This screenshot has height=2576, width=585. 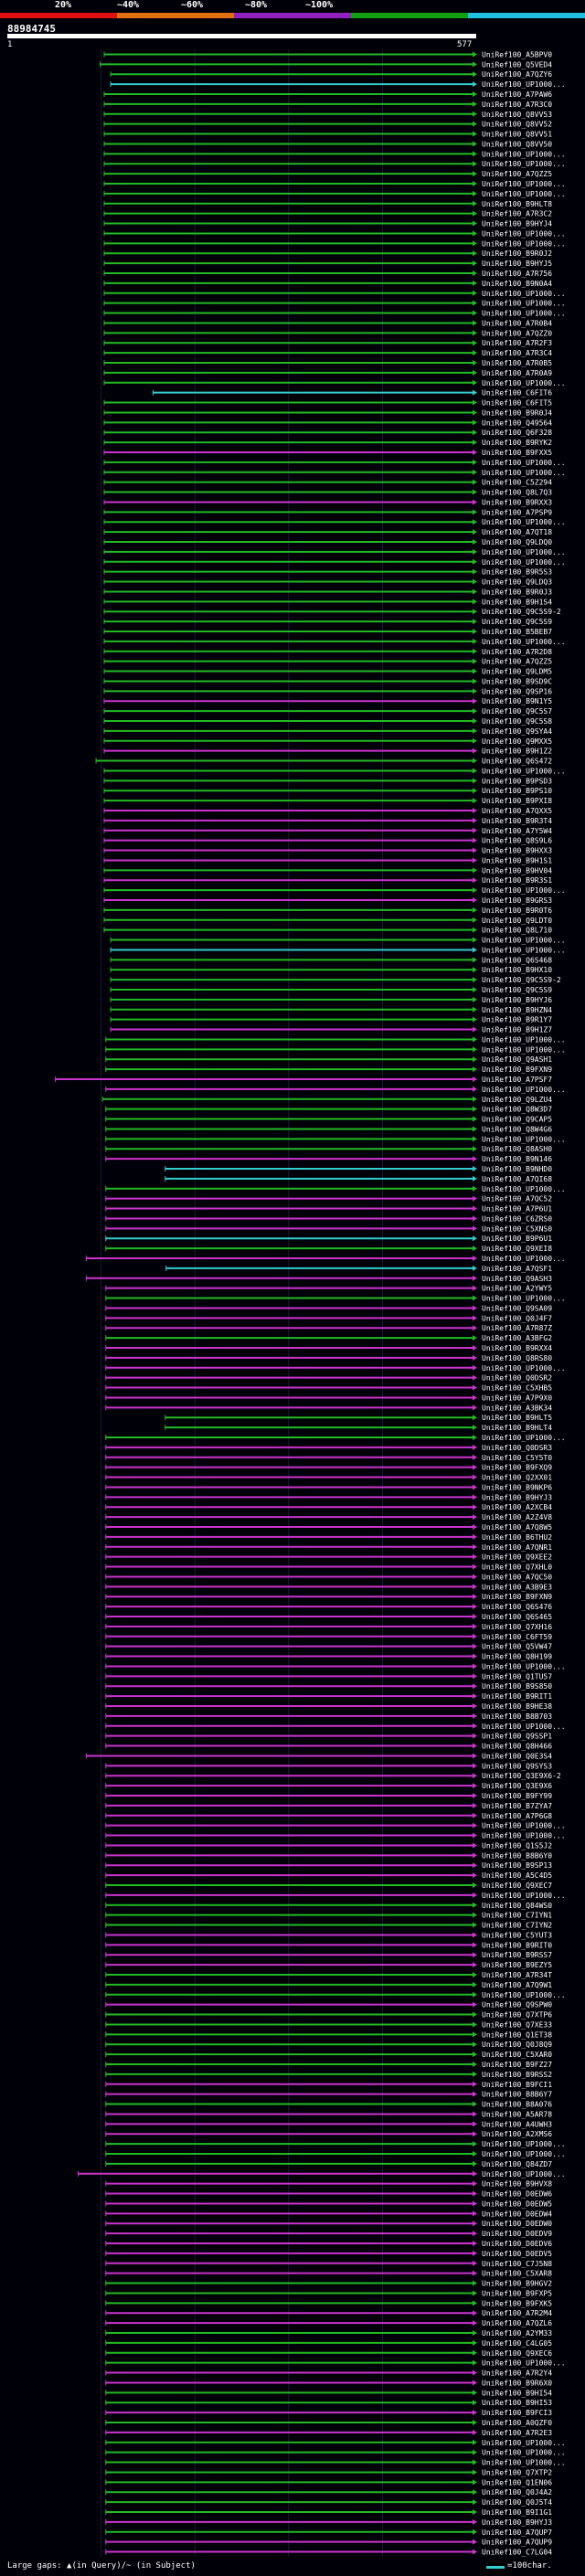 What do you see at coordinates (517, 2234) in the screenshot?
I see `hit-label: UniRef100_D0EDV9` at bounding box center [517, 2234].